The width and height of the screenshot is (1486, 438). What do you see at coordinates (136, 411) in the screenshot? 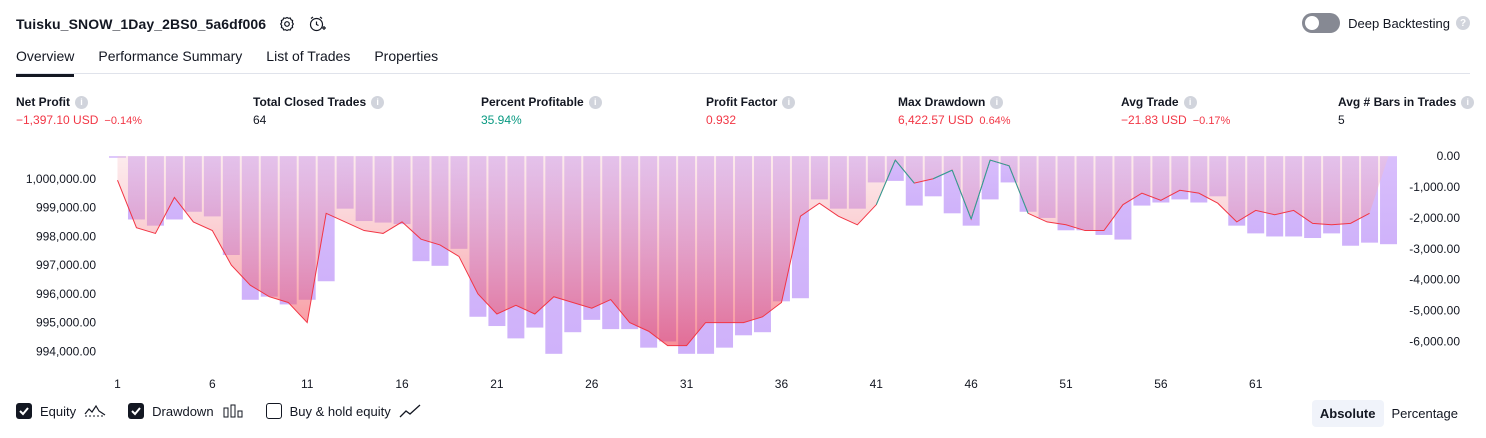
I see `drawdown-checkbox` at bounding box center [136, 411].